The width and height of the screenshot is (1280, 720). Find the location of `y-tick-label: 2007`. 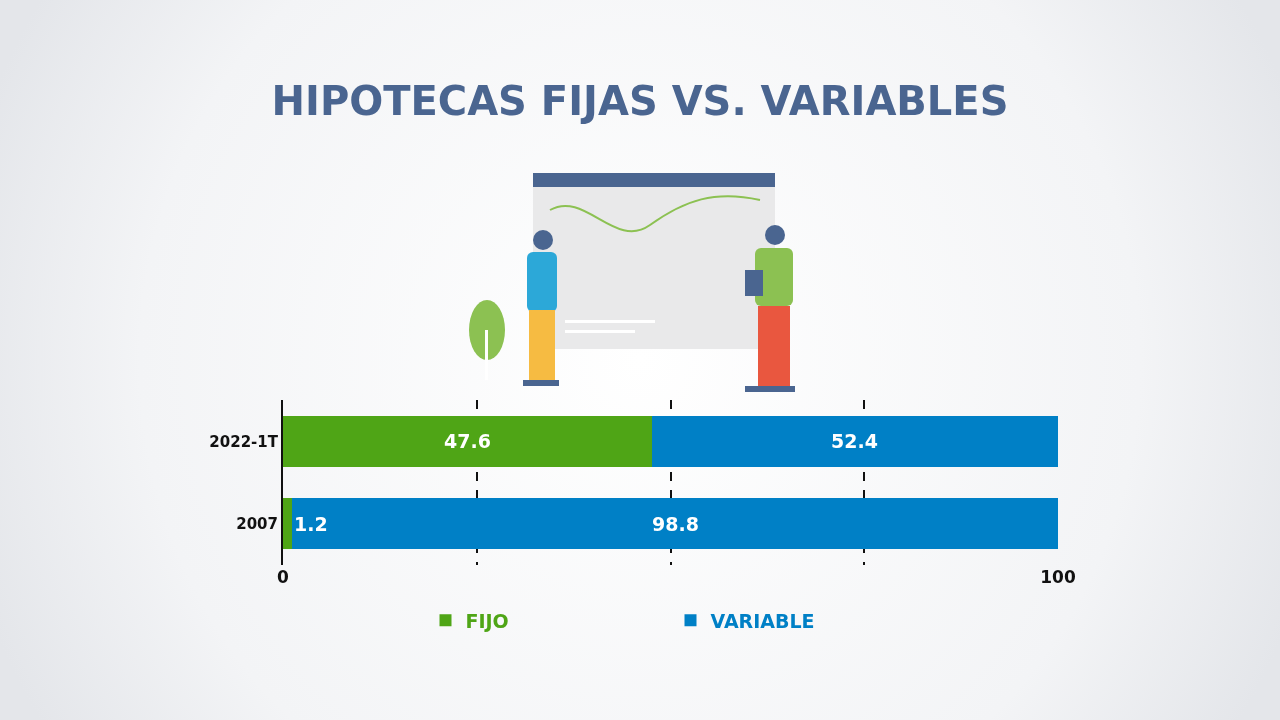

y-tick-label: 2007 is located at coordinates (257, 524).